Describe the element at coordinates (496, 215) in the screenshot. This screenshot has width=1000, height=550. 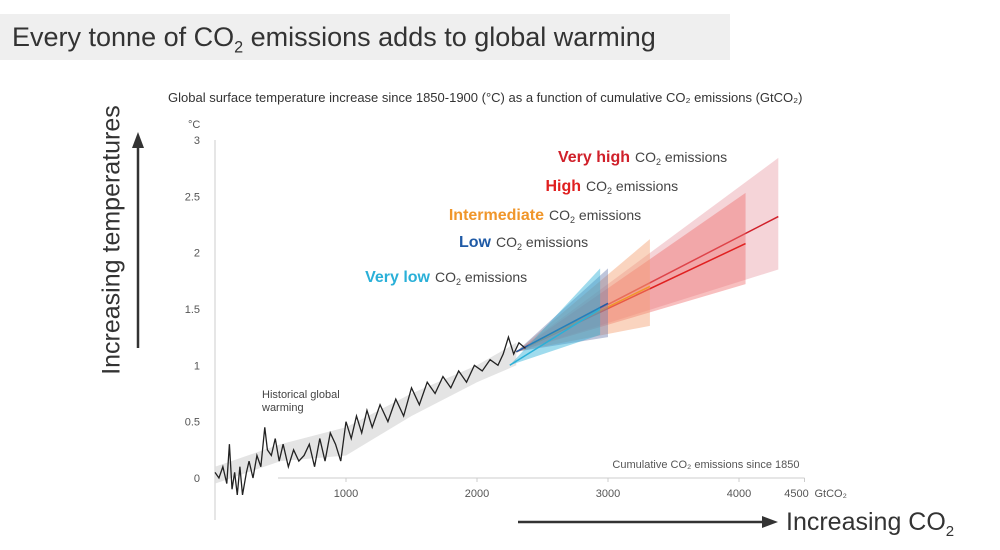
I see `legend-label: Intermediate` at that location.